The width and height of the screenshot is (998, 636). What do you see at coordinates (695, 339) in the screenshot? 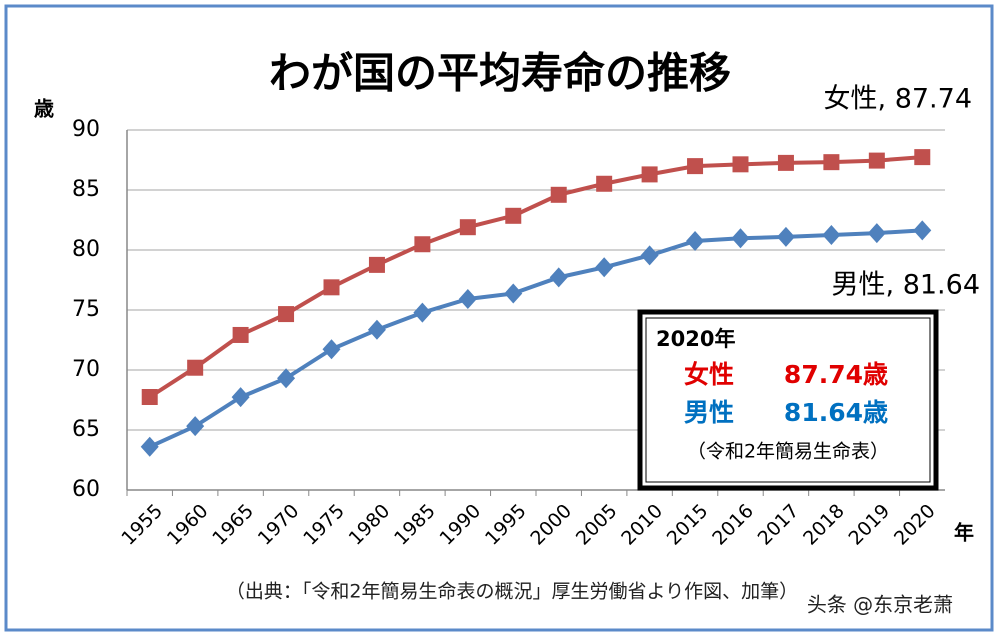
I see `box-title: 2020年` at bounding box center [695, 339].